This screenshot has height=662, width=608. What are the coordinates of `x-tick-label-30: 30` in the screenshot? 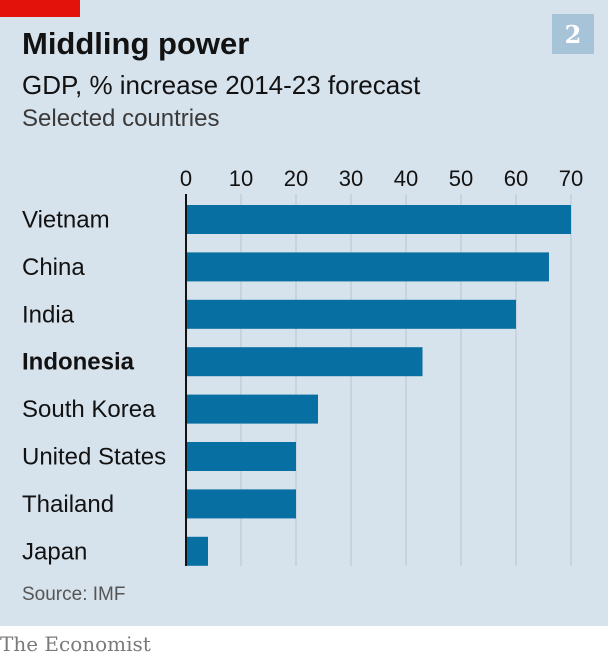 It's located at (351, 178).